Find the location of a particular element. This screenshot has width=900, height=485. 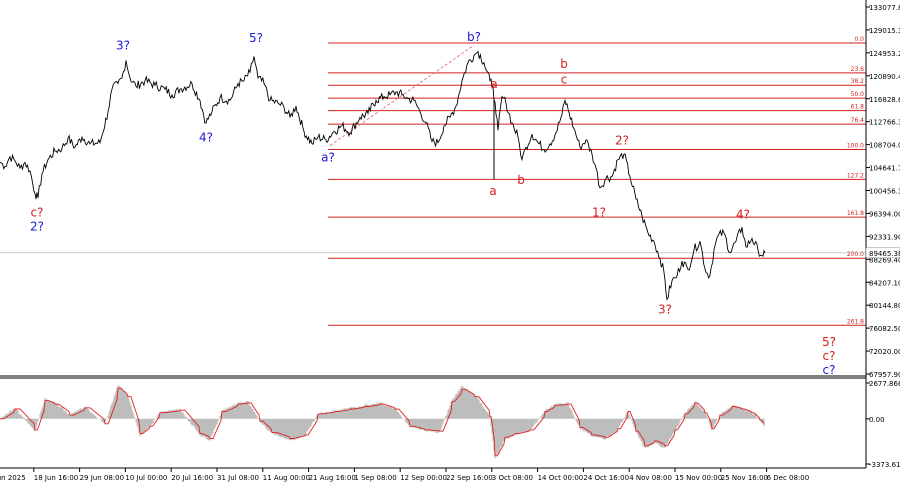

time-tick-label: 31 Jul 08:00 is located at coordinates (238, 478).